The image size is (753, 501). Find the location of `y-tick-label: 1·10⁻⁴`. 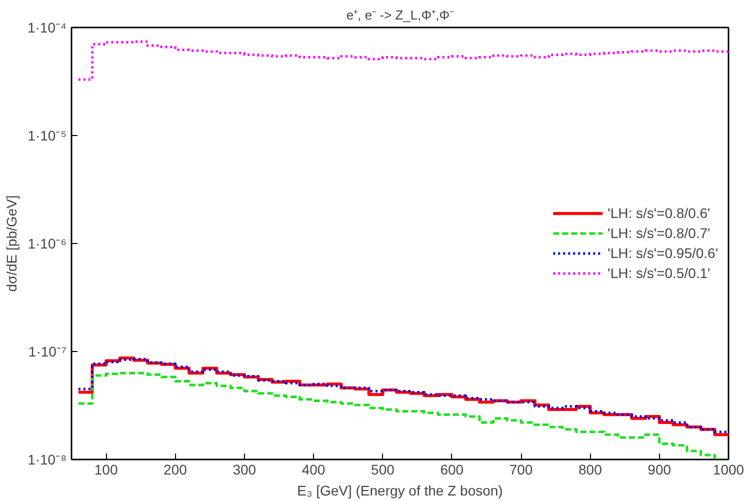

y-tick-label: 1·10⁻⁴ is located at coordinates (47, 28).